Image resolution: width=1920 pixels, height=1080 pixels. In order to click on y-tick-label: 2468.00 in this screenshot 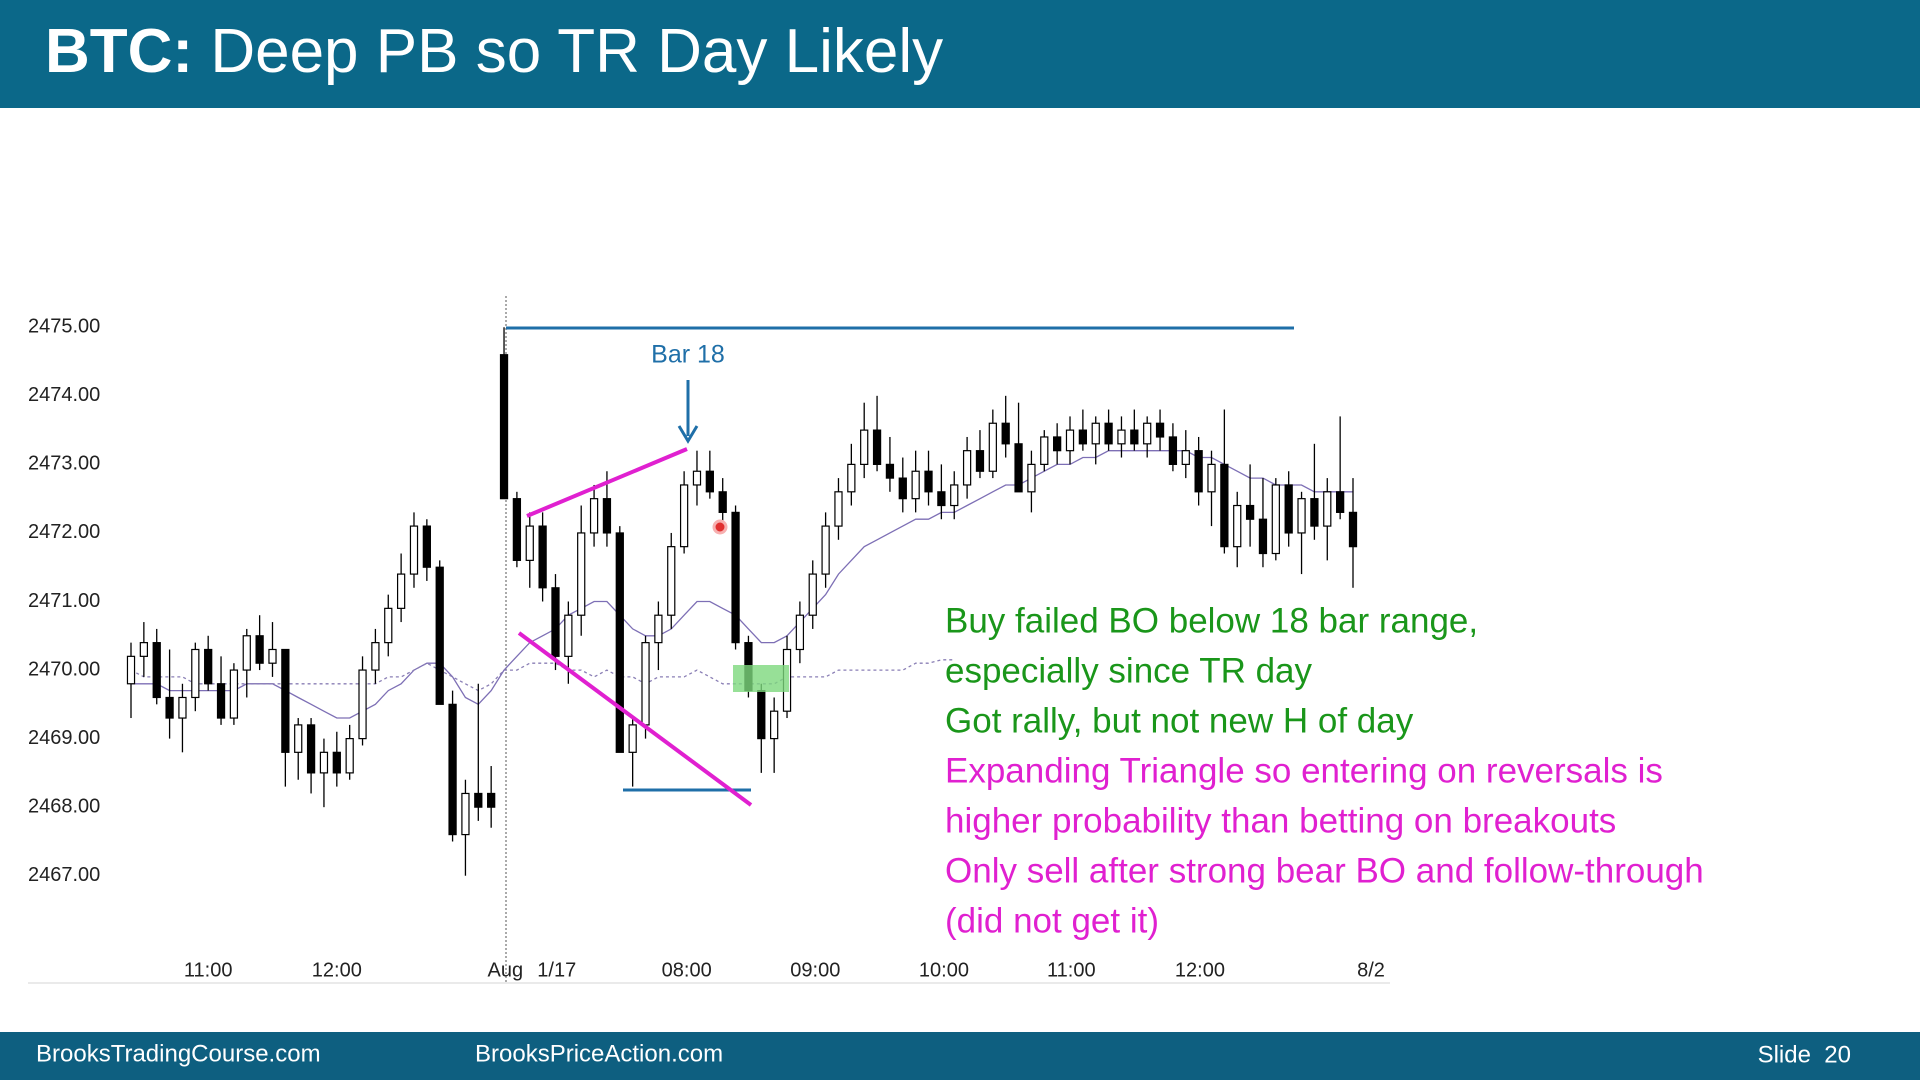, I will do `click(64, 806)`.